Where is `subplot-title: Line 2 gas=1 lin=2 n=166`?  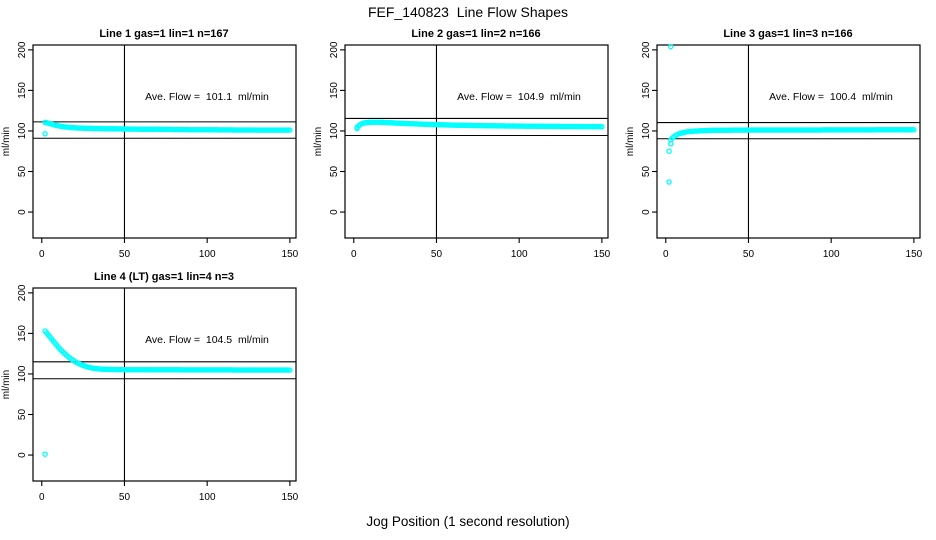 subplot-title: Line 2 gas=1 lin=2 n=166 is located at coordinates (475, 34).